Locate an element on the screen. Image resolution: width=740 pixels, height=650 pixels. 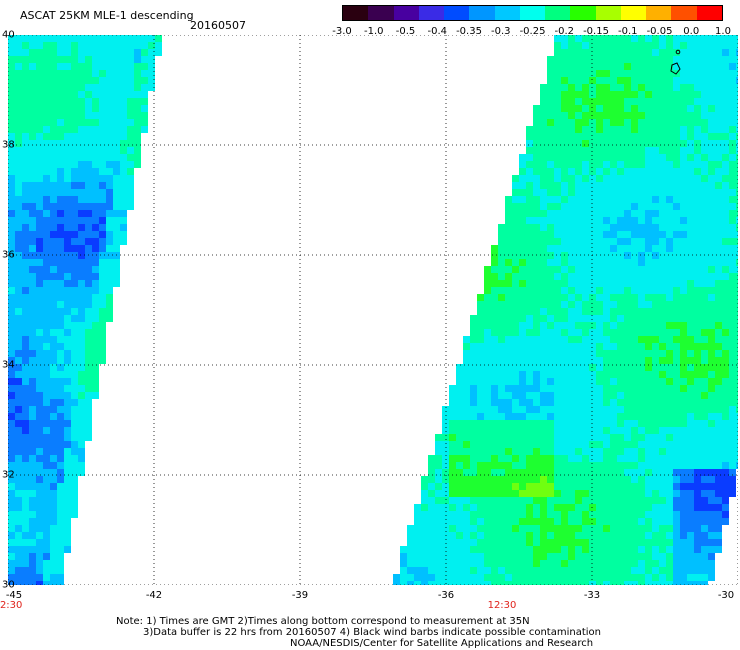
colorbar-tick-label: -0.05 is located at coordinates (659, 31).